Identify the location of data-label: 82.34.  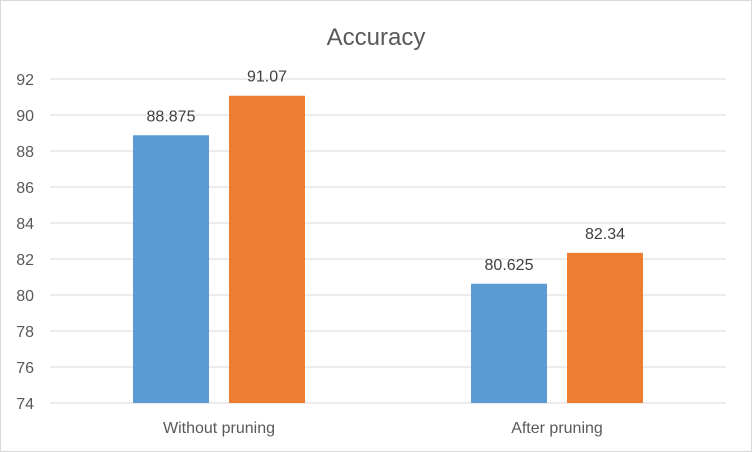
(605, 234).